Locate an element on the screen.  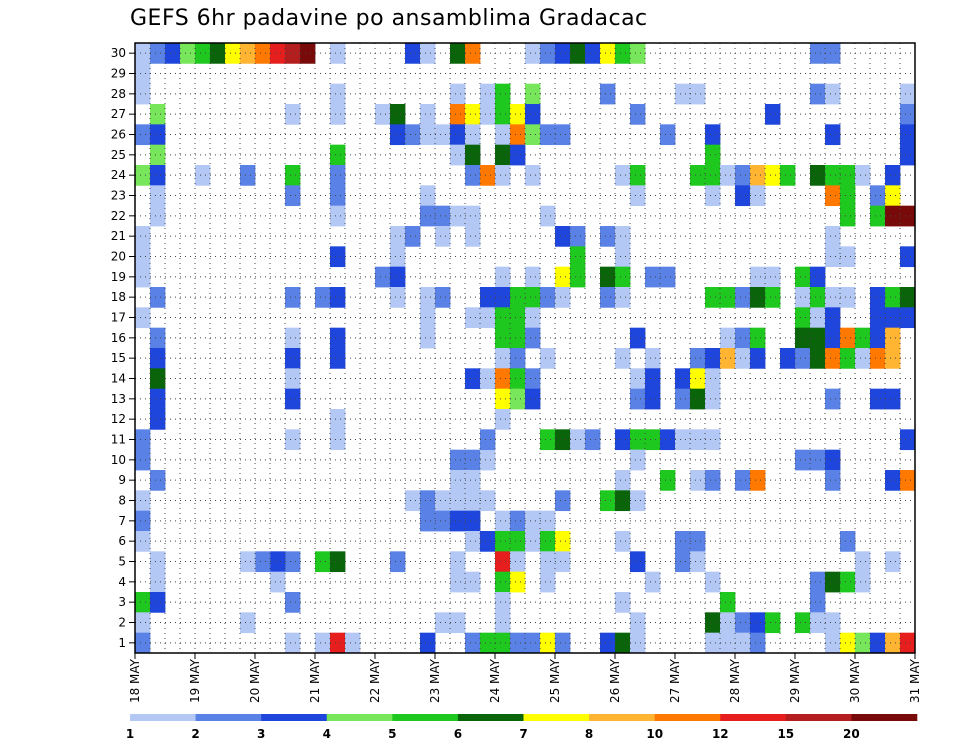
x-tick-label: 20 MAY is located at coordinates (255, 680).